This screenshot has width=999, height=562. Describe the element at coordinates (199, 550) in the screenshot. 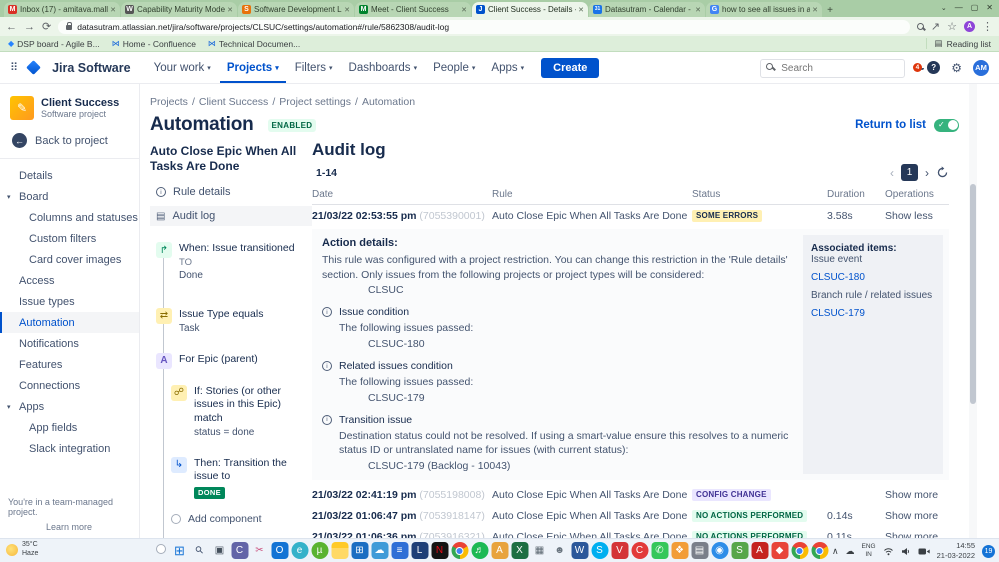

I see `taskbar-search-icon: ⚲` at that location.